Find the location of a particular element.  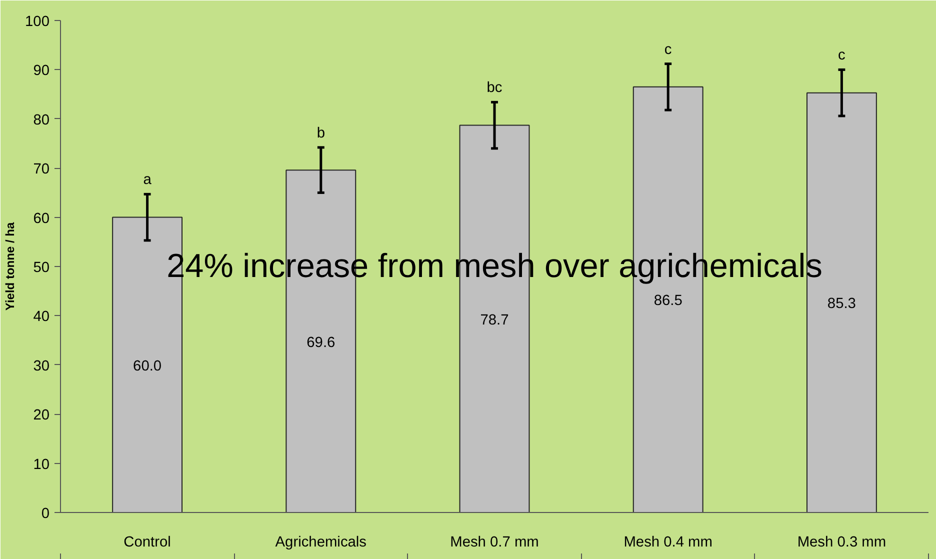

y-tick-label: 40 is located at coordinates (41, 317).